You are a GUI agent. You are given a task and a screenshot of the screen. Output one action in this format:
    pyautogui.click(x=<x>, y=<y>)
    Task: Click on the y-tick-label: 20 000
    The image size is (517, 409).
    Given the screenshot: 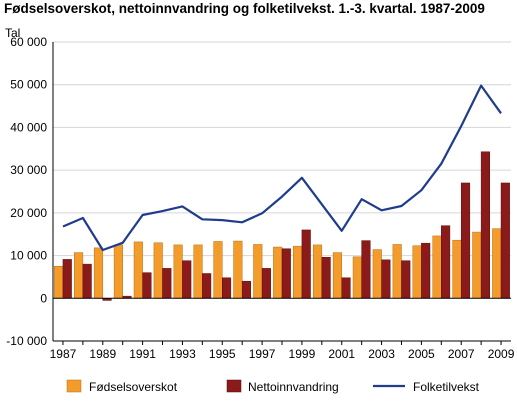 What is the action you would take?
    pyautogui.click(x=28, y=213)
    